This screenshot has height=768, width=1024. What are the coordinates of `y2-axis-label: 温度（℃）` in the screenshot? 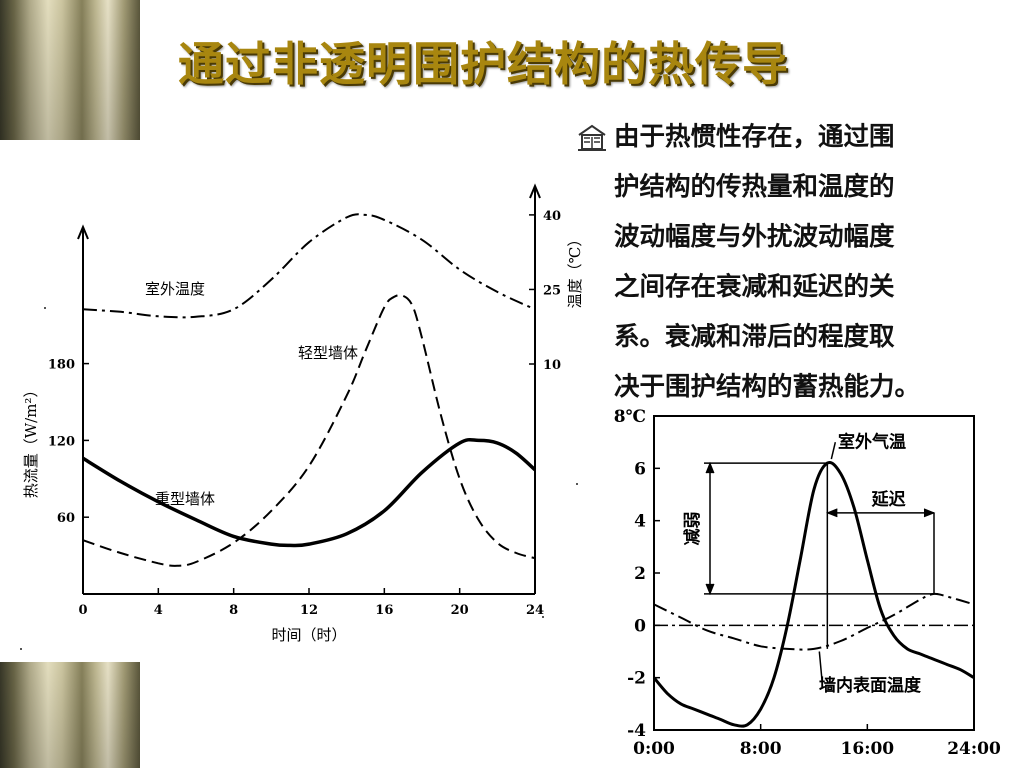 It's located at (575, 270).